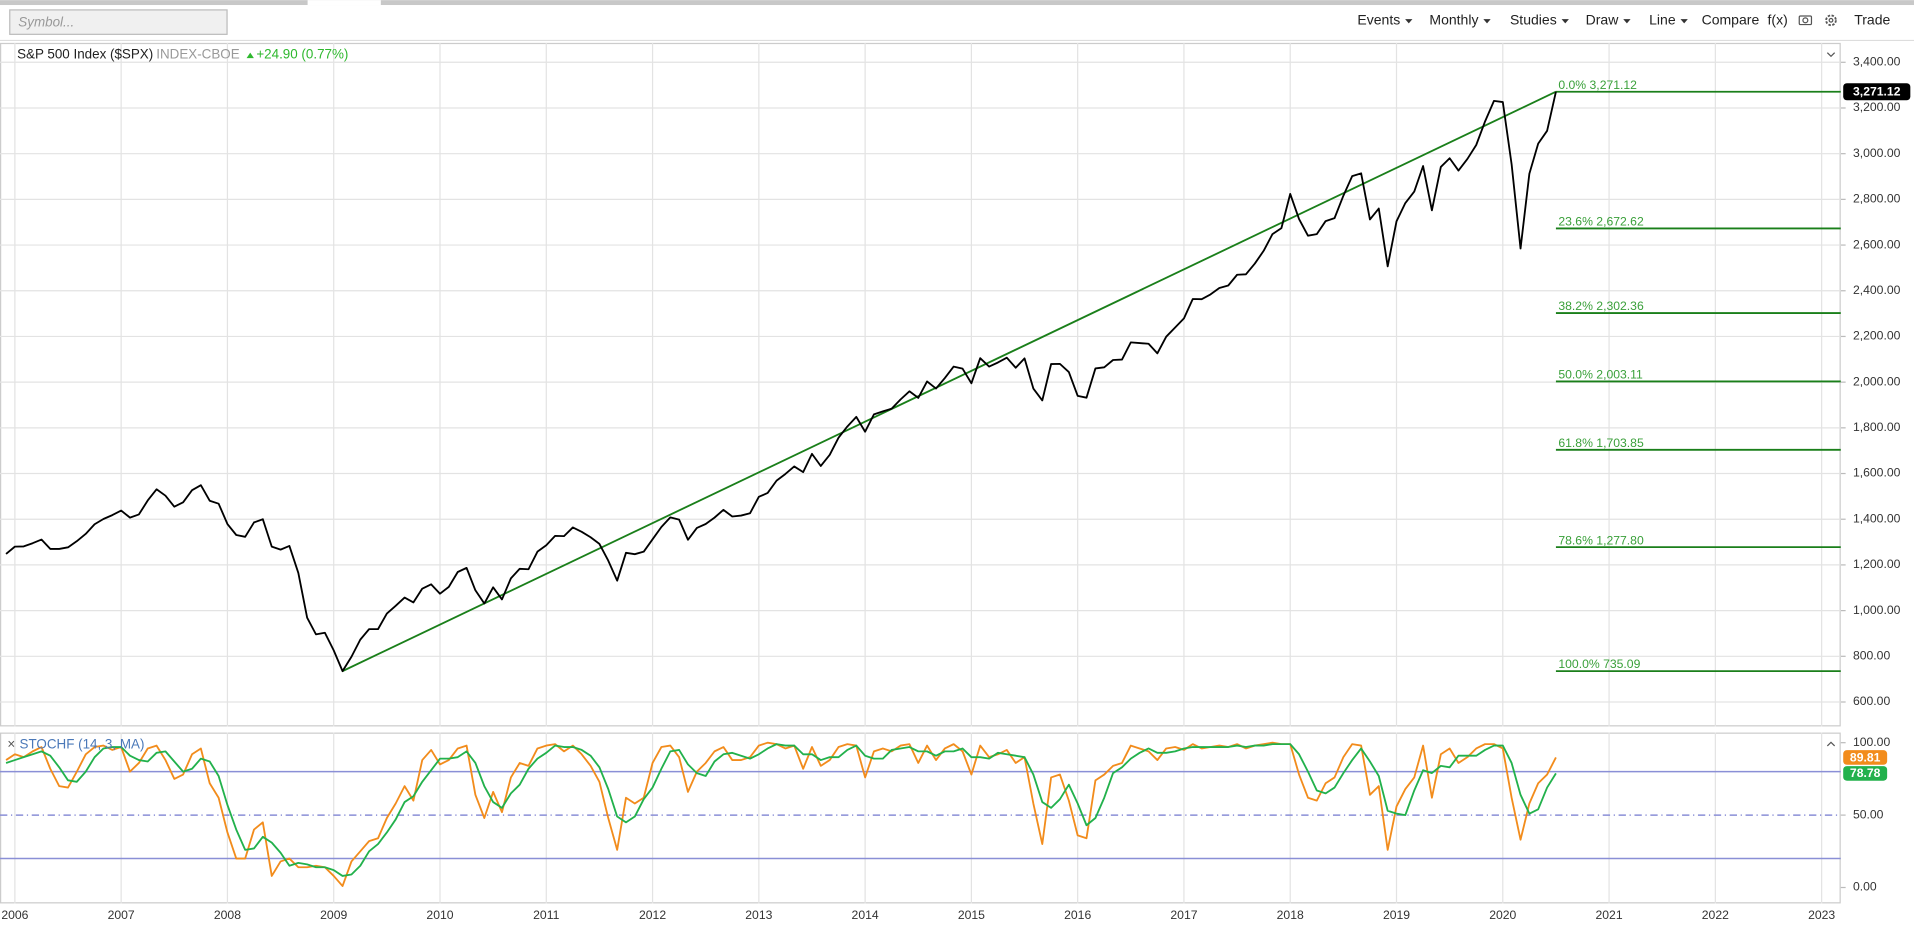  I want to click on y-tick-label: 1,200.00, so click(1877, 564).